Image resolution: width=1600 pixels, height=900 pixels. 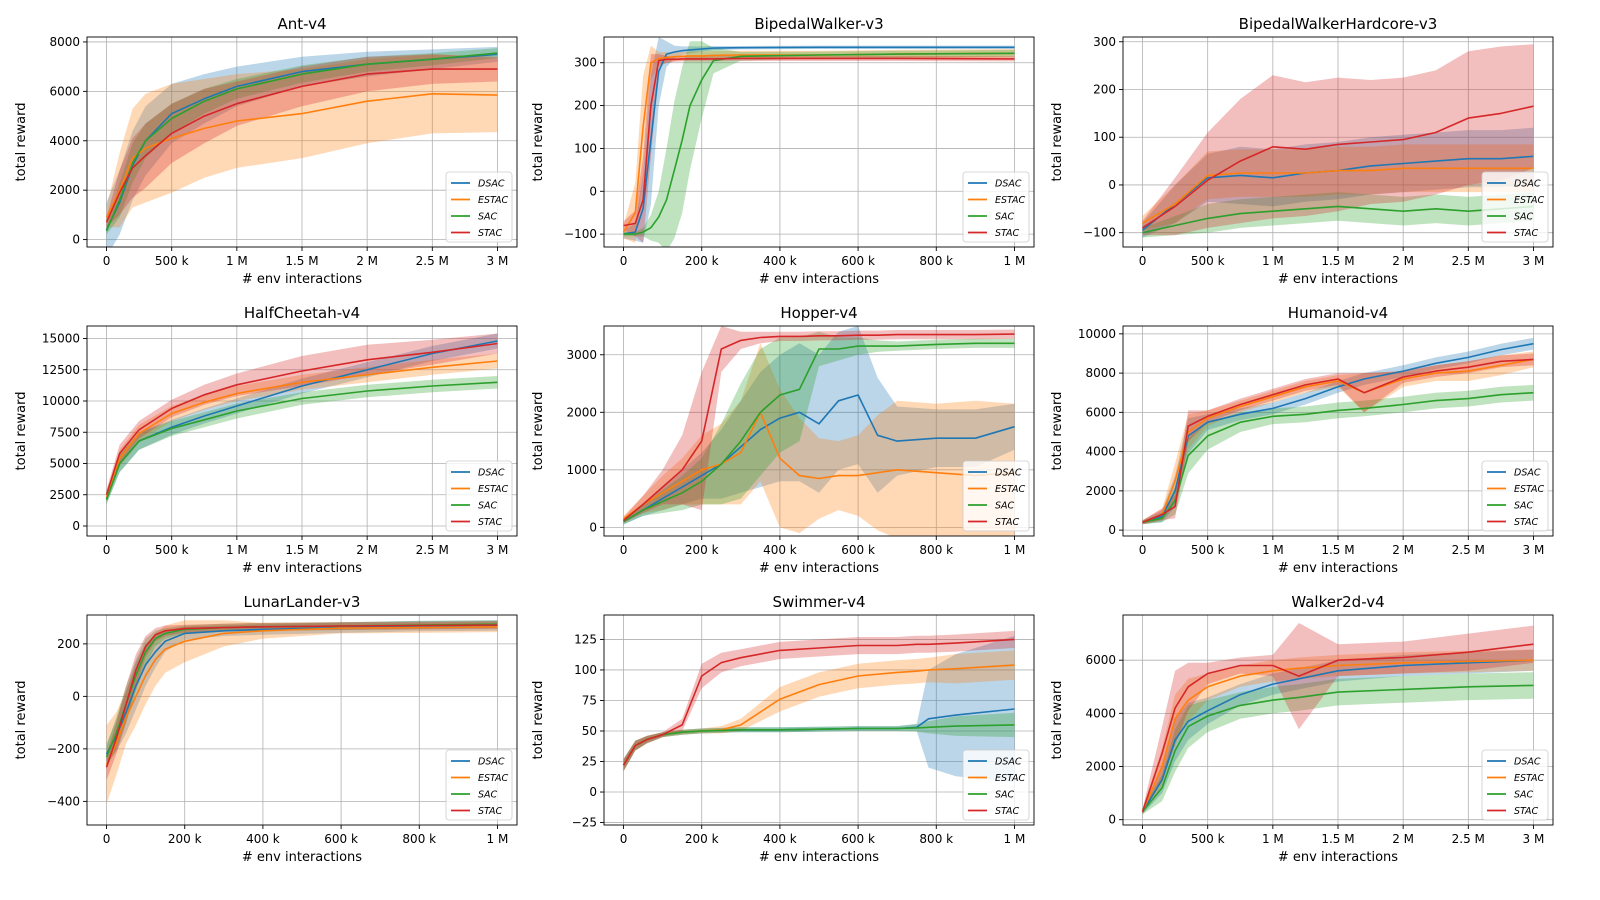 What do you see at coordinates (301, 24) in the screenshot?
I see `chart-title: Ant-v4` at bounding box center [301, 24].